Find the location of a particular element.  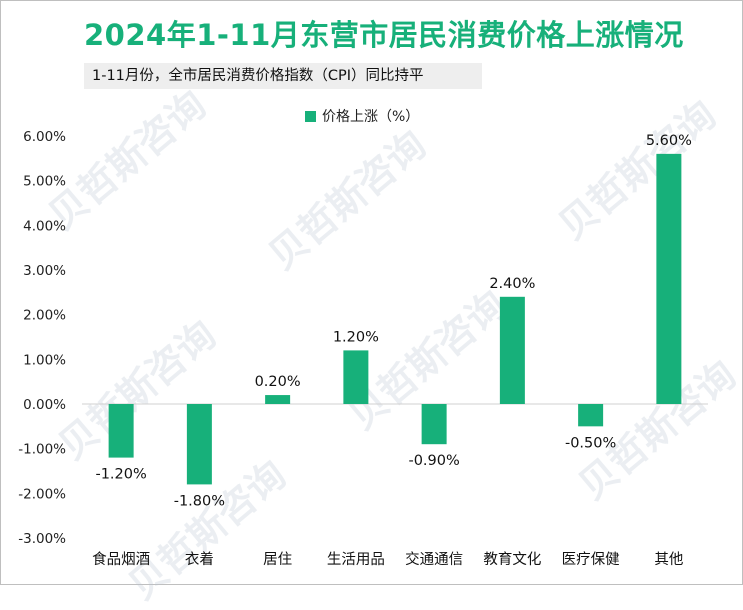

x-tick-label: 食品烟酒 is located at coordinates (121, 559).